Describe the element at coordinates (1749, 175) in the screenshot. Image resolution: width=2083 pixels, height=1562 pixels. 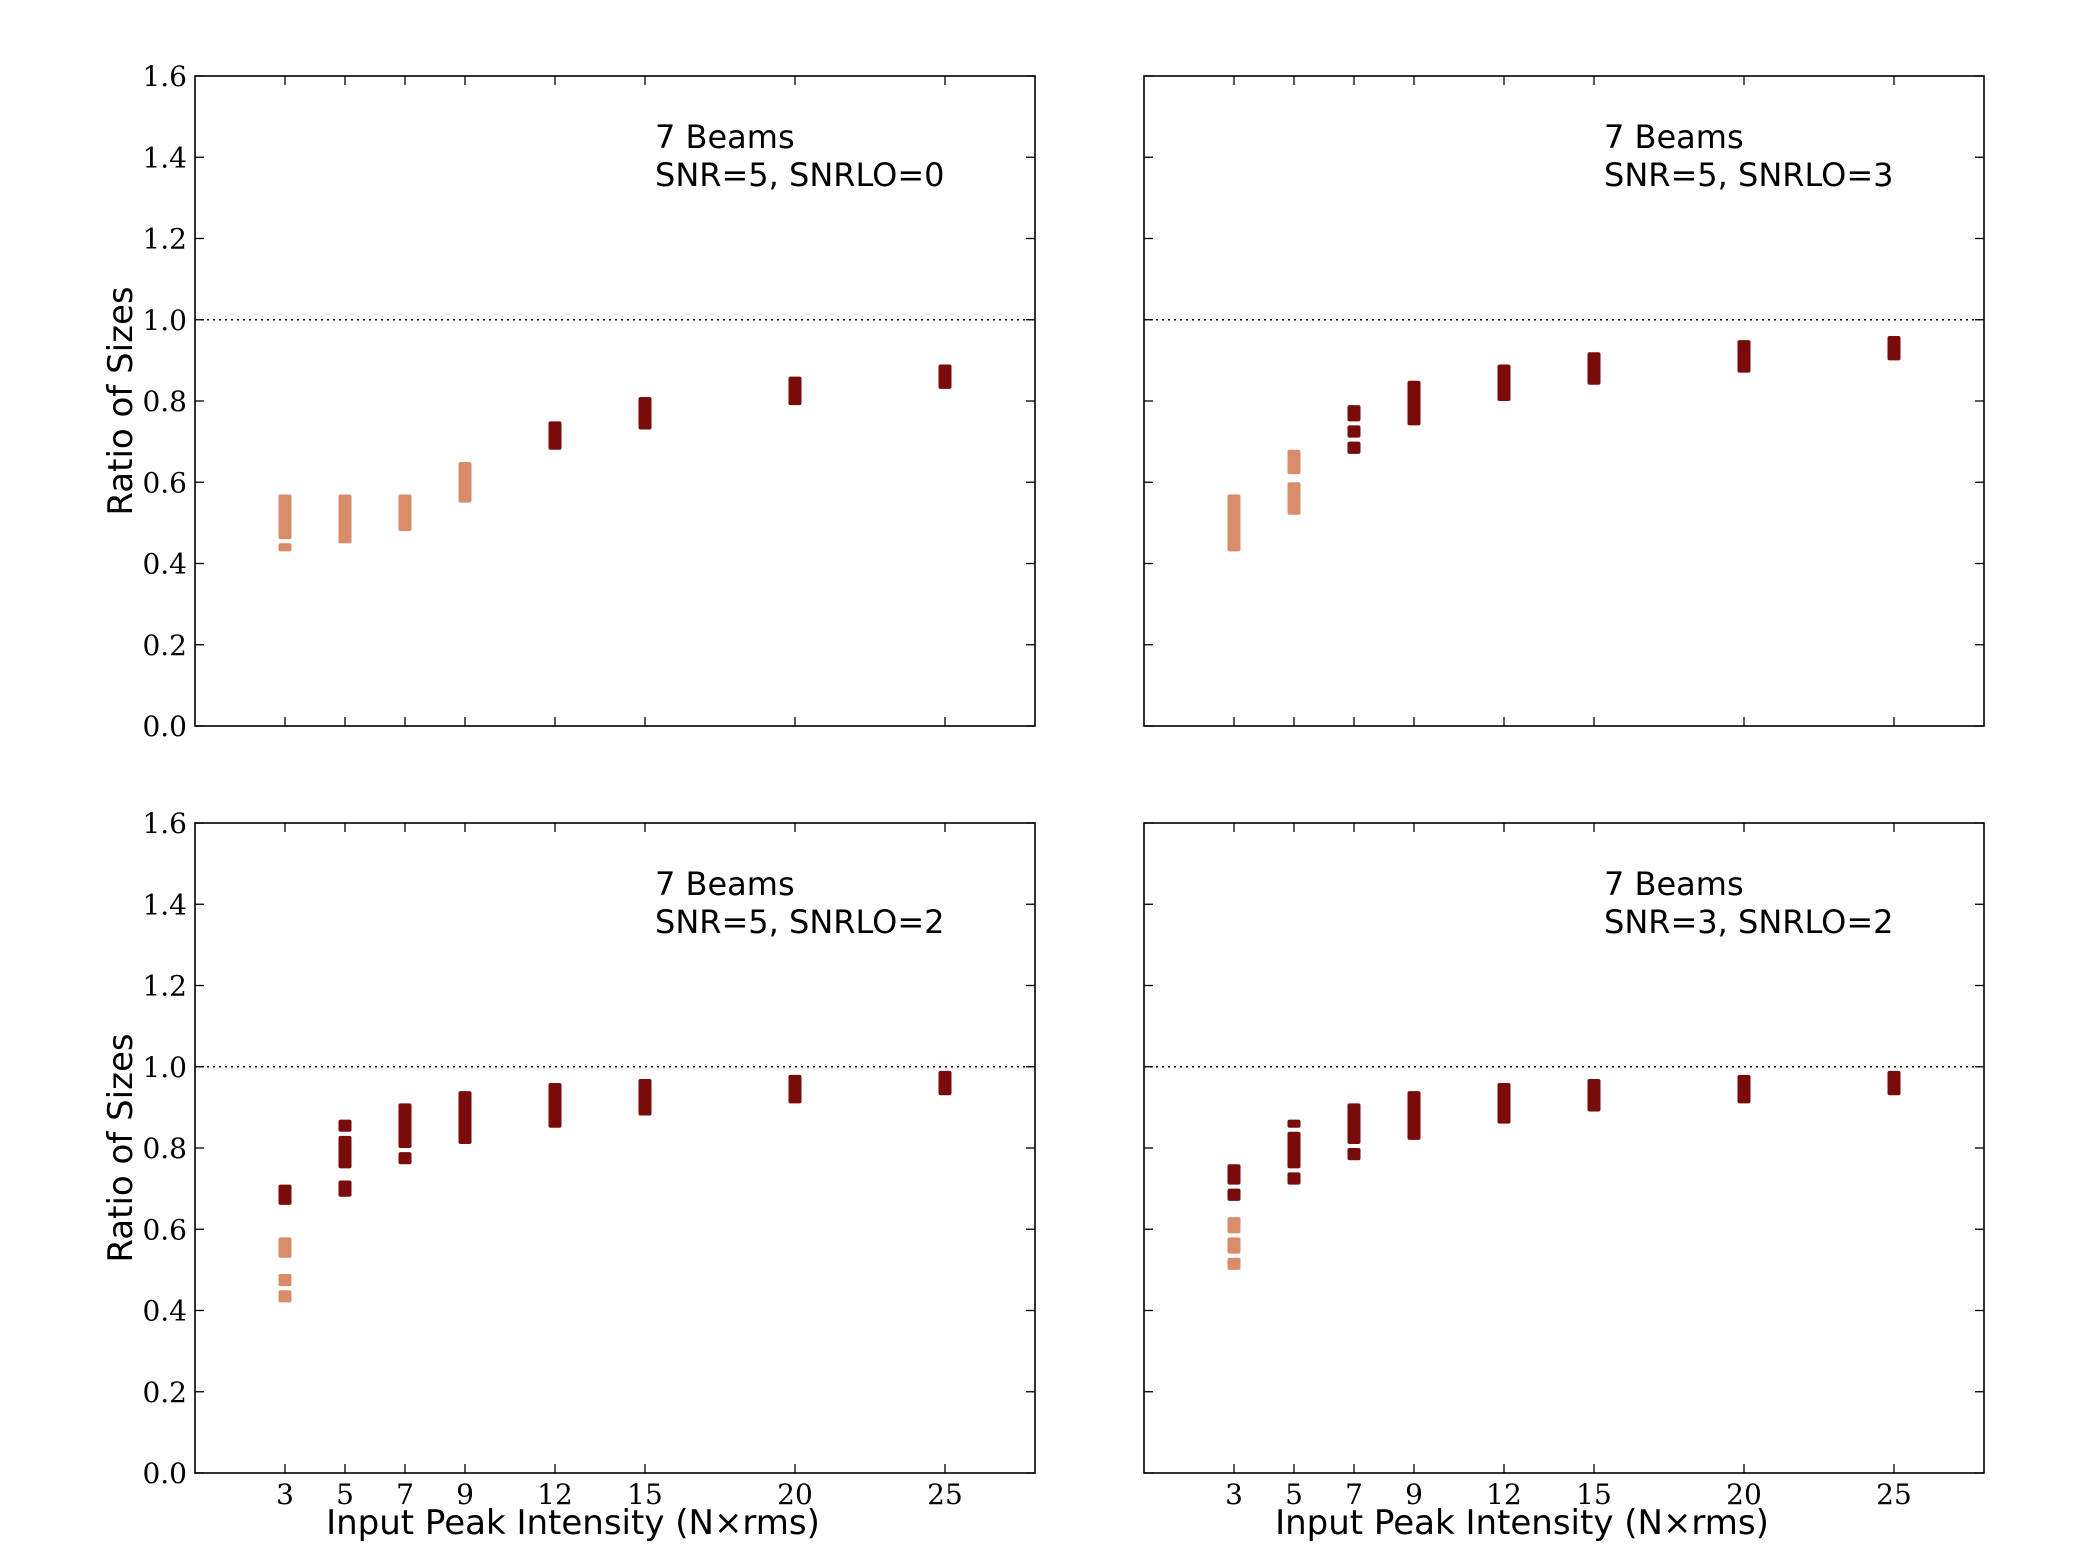
I see `panel-annotation: SNR=5, SNRLO=3` at that location.